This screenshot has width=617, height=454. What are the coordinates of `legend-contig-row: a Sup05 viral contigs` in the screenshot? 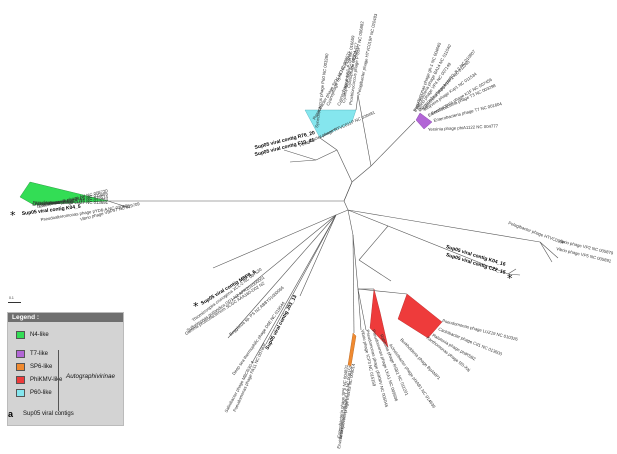 It's located at (41, 414).